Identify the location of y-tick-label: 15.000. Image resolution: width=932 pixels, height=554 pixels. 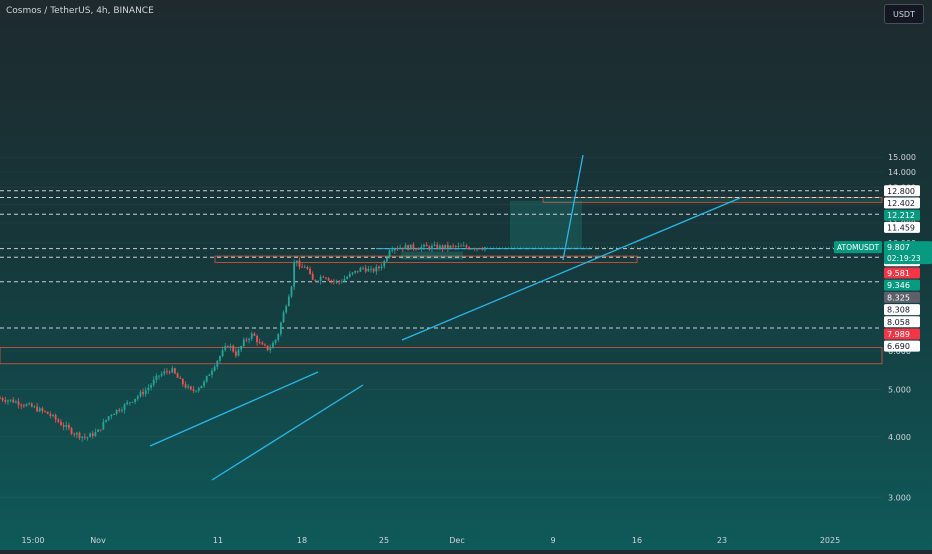
(902, 157).